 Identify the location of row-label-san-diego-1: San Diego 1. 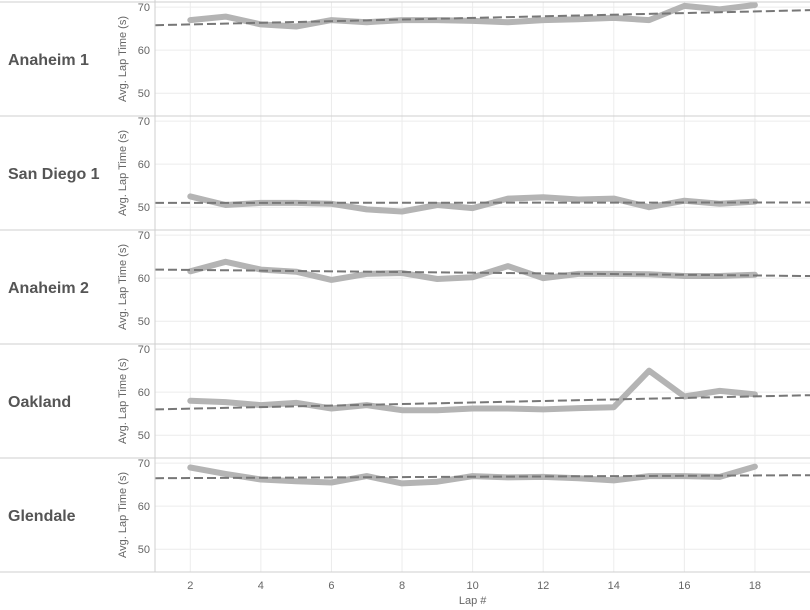
(54, 174).